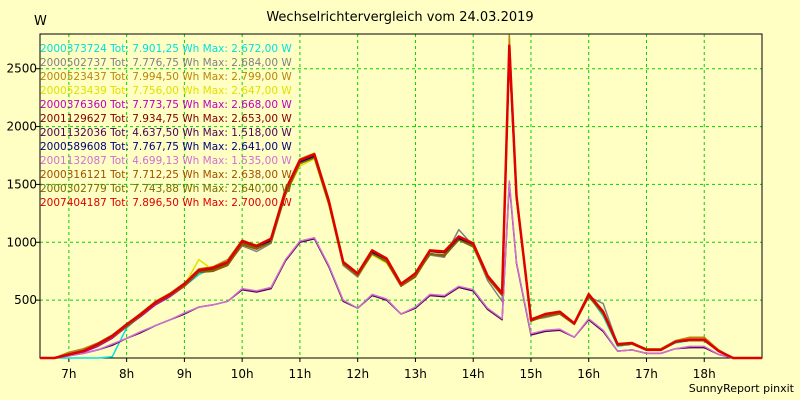  What do you see at coordinates (25, 300) in the screenshot?
I see `y-tick-label-0: 500` at bounding box center [25, 300].